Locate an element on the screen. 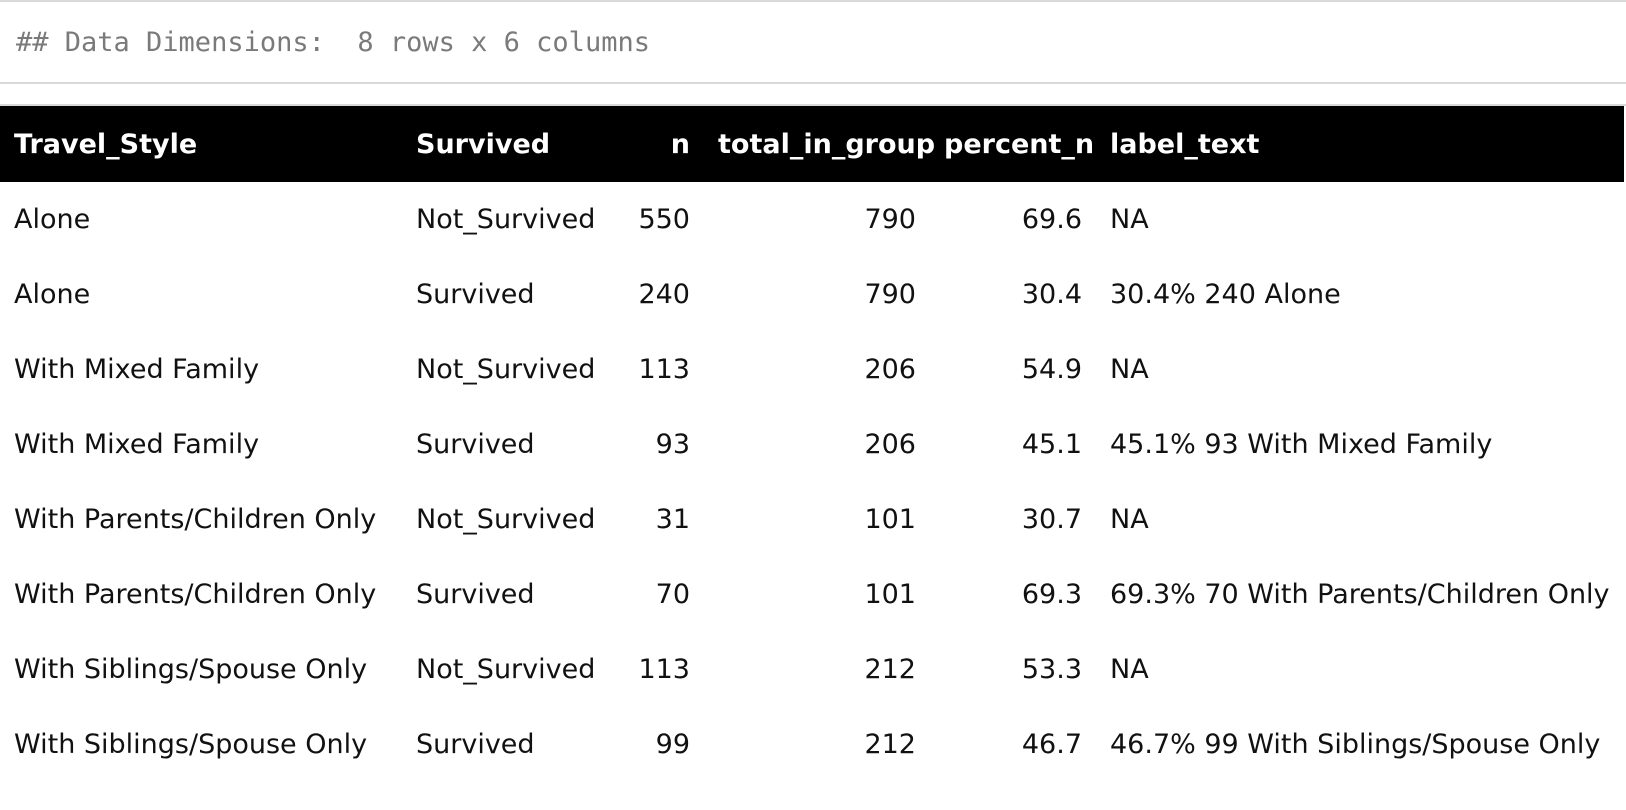 Image resolution: width=1626 pixels, height=810 pixels. column-header-travel-style: Travel_Style is located at coordinates (106, 144).